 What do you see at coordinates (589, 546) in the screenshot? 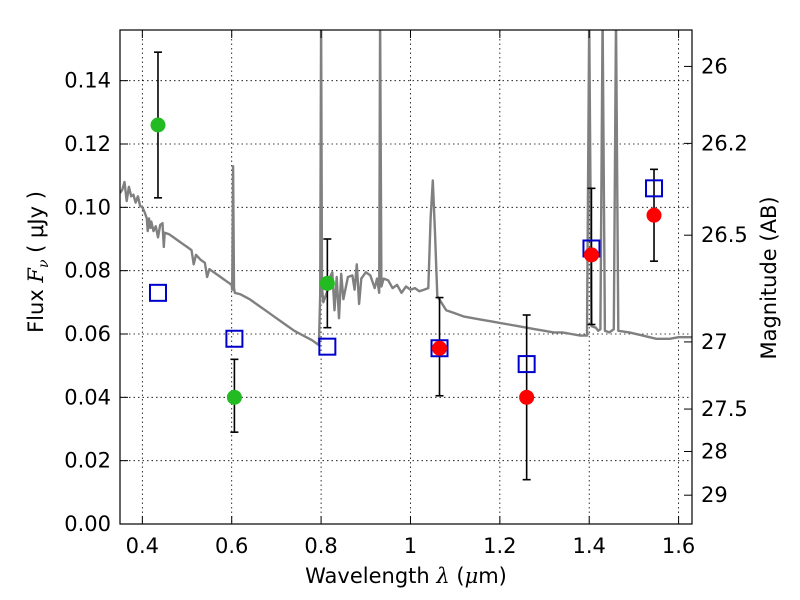
I see `x-tick-label: 1.4` at bounding box center [589, 546].